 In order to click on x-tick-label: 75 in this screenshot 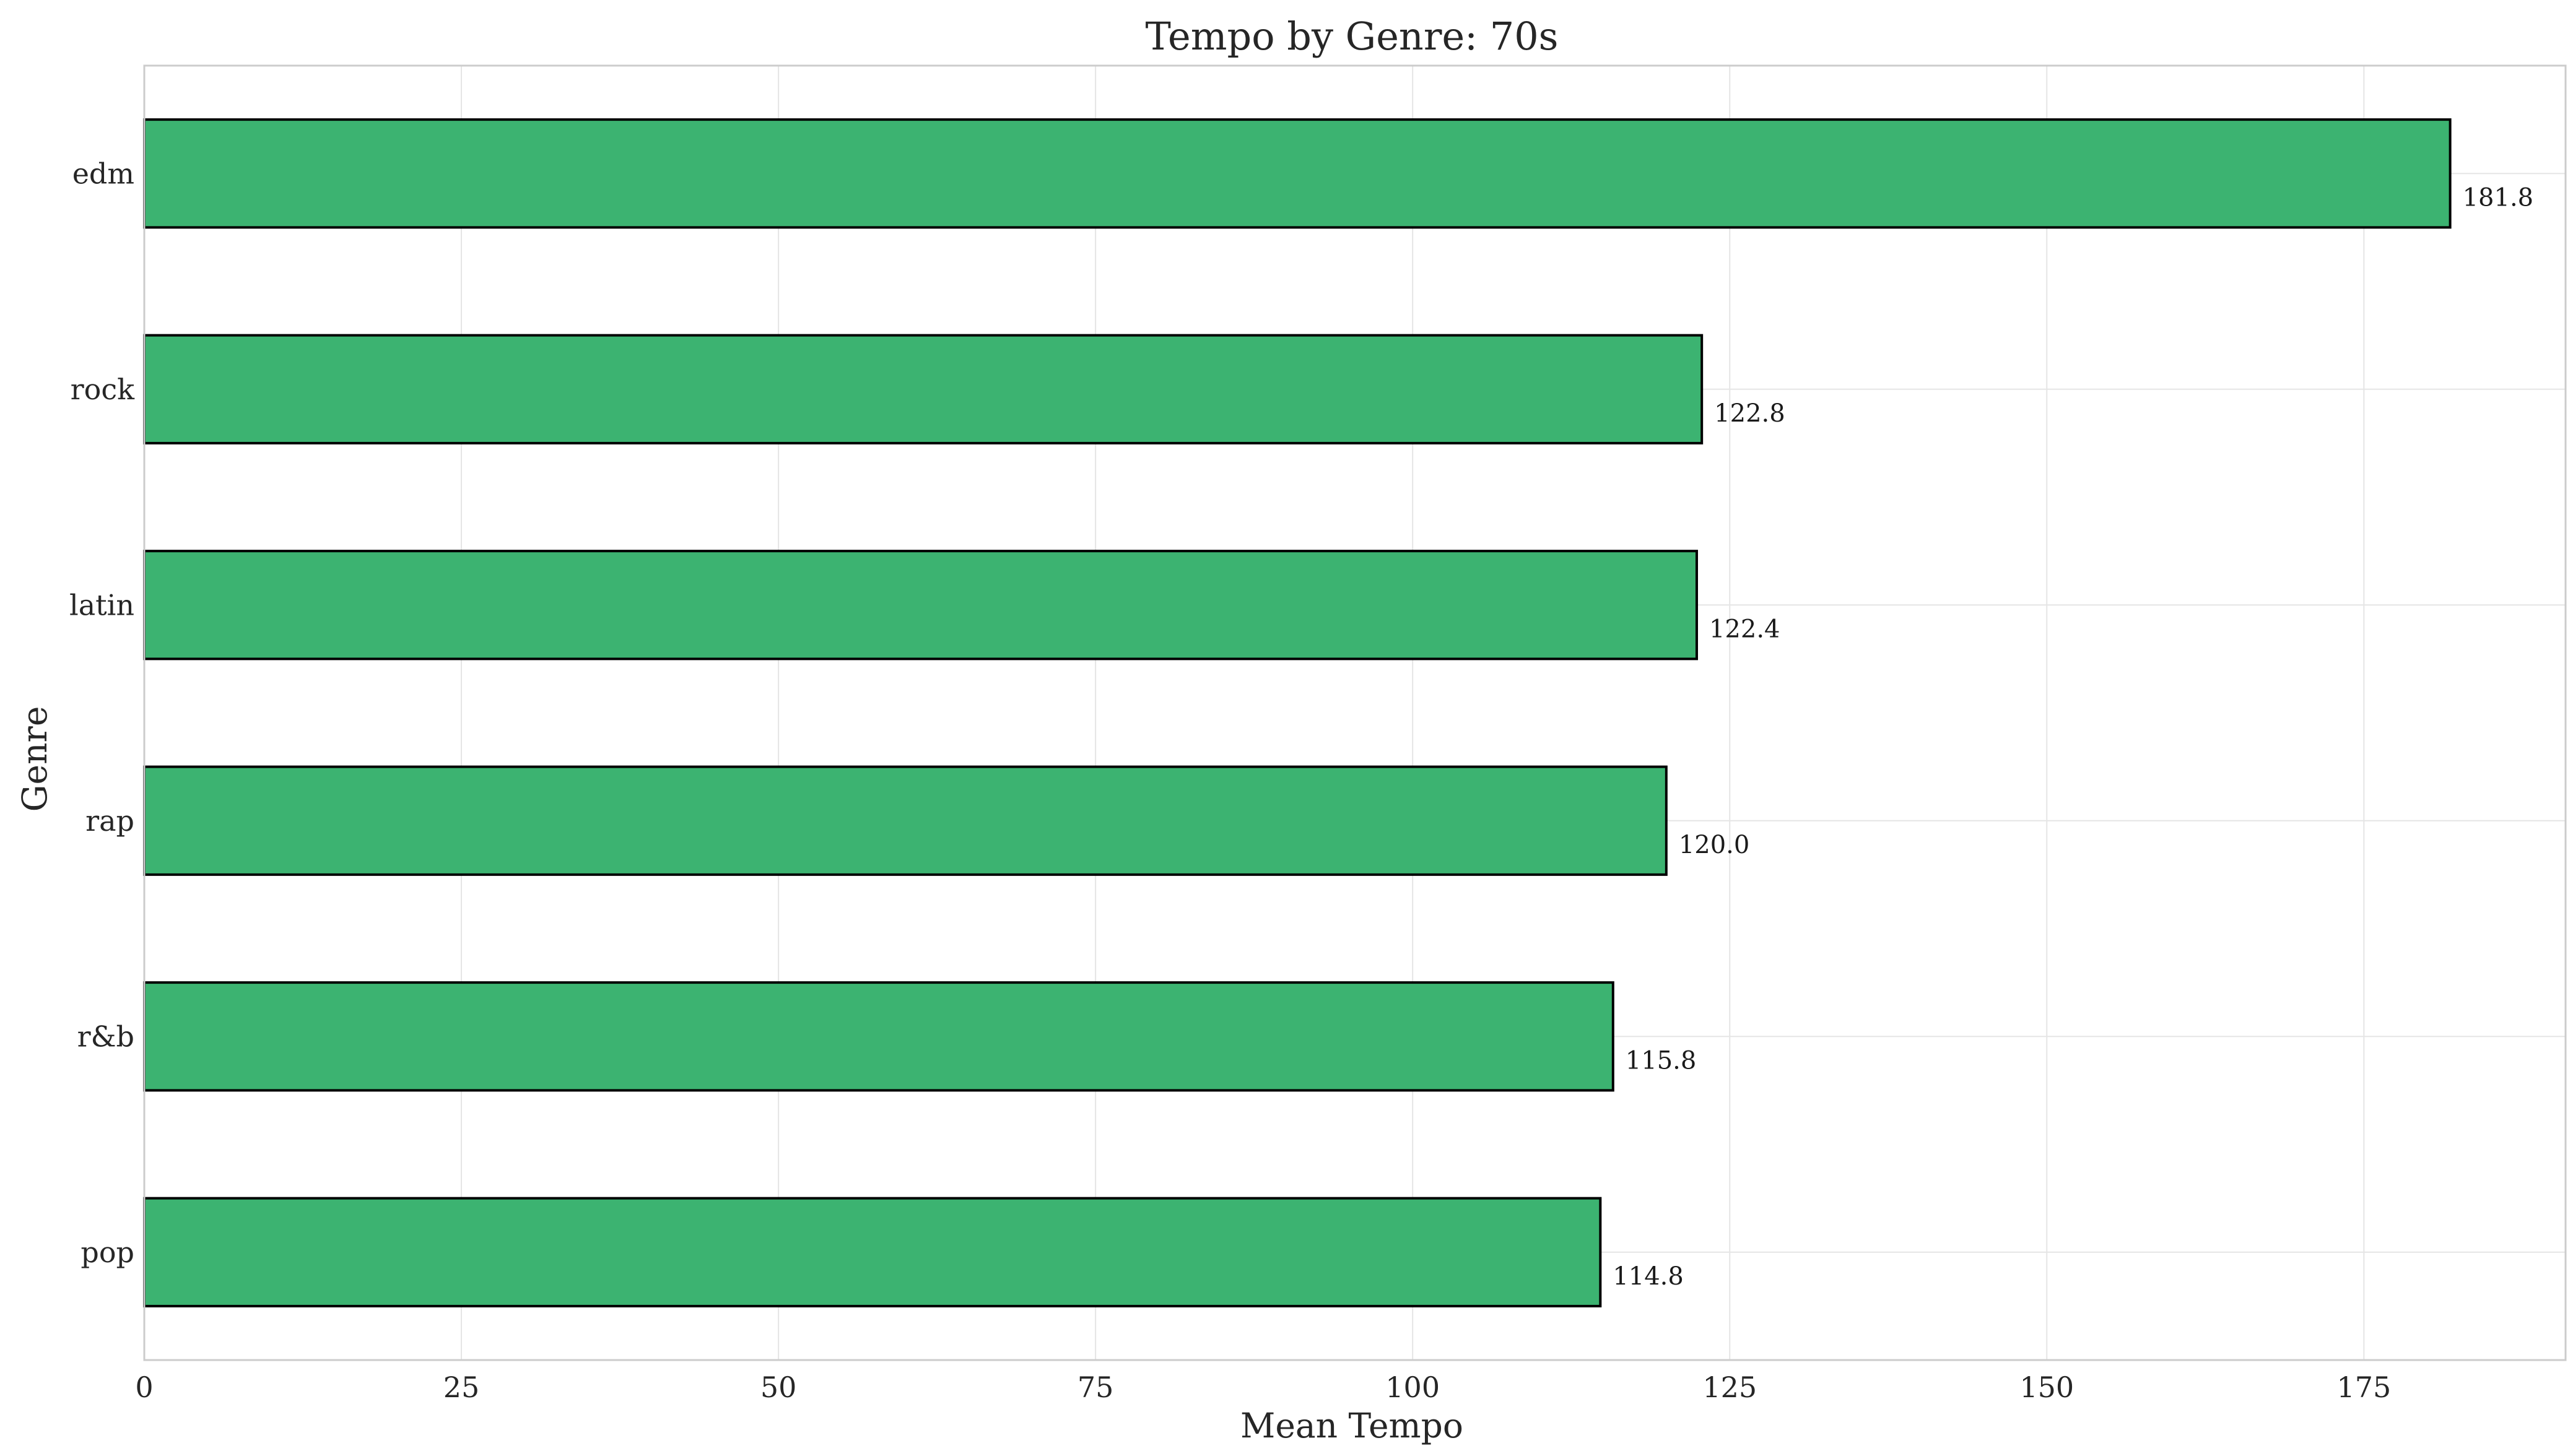, I will do `click(1096, 1387)`.